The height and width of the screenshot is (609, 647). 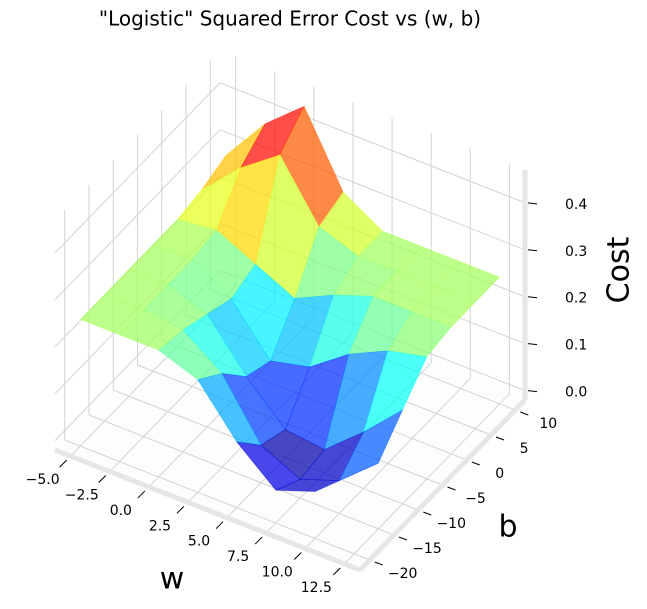 I want to click on z-tick-label: 0.3, so click(x=576, y=252).